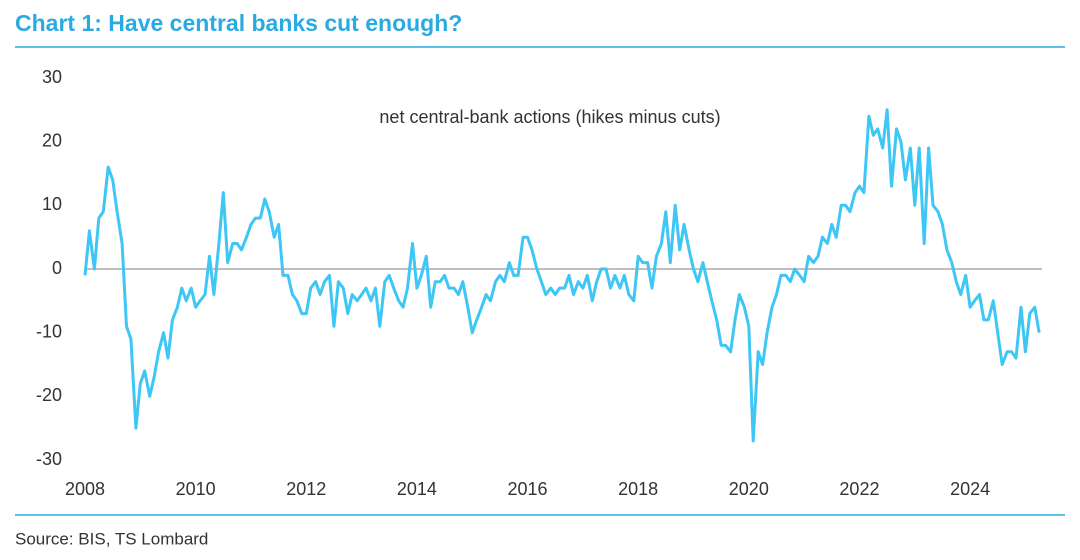 Image resolution: width=1080 pixels, height=560 pixels. What do you see at coordinates (859, 489) in the screenshot?
I see `x-tick-label: 2022` at bounding box center [859, 489].